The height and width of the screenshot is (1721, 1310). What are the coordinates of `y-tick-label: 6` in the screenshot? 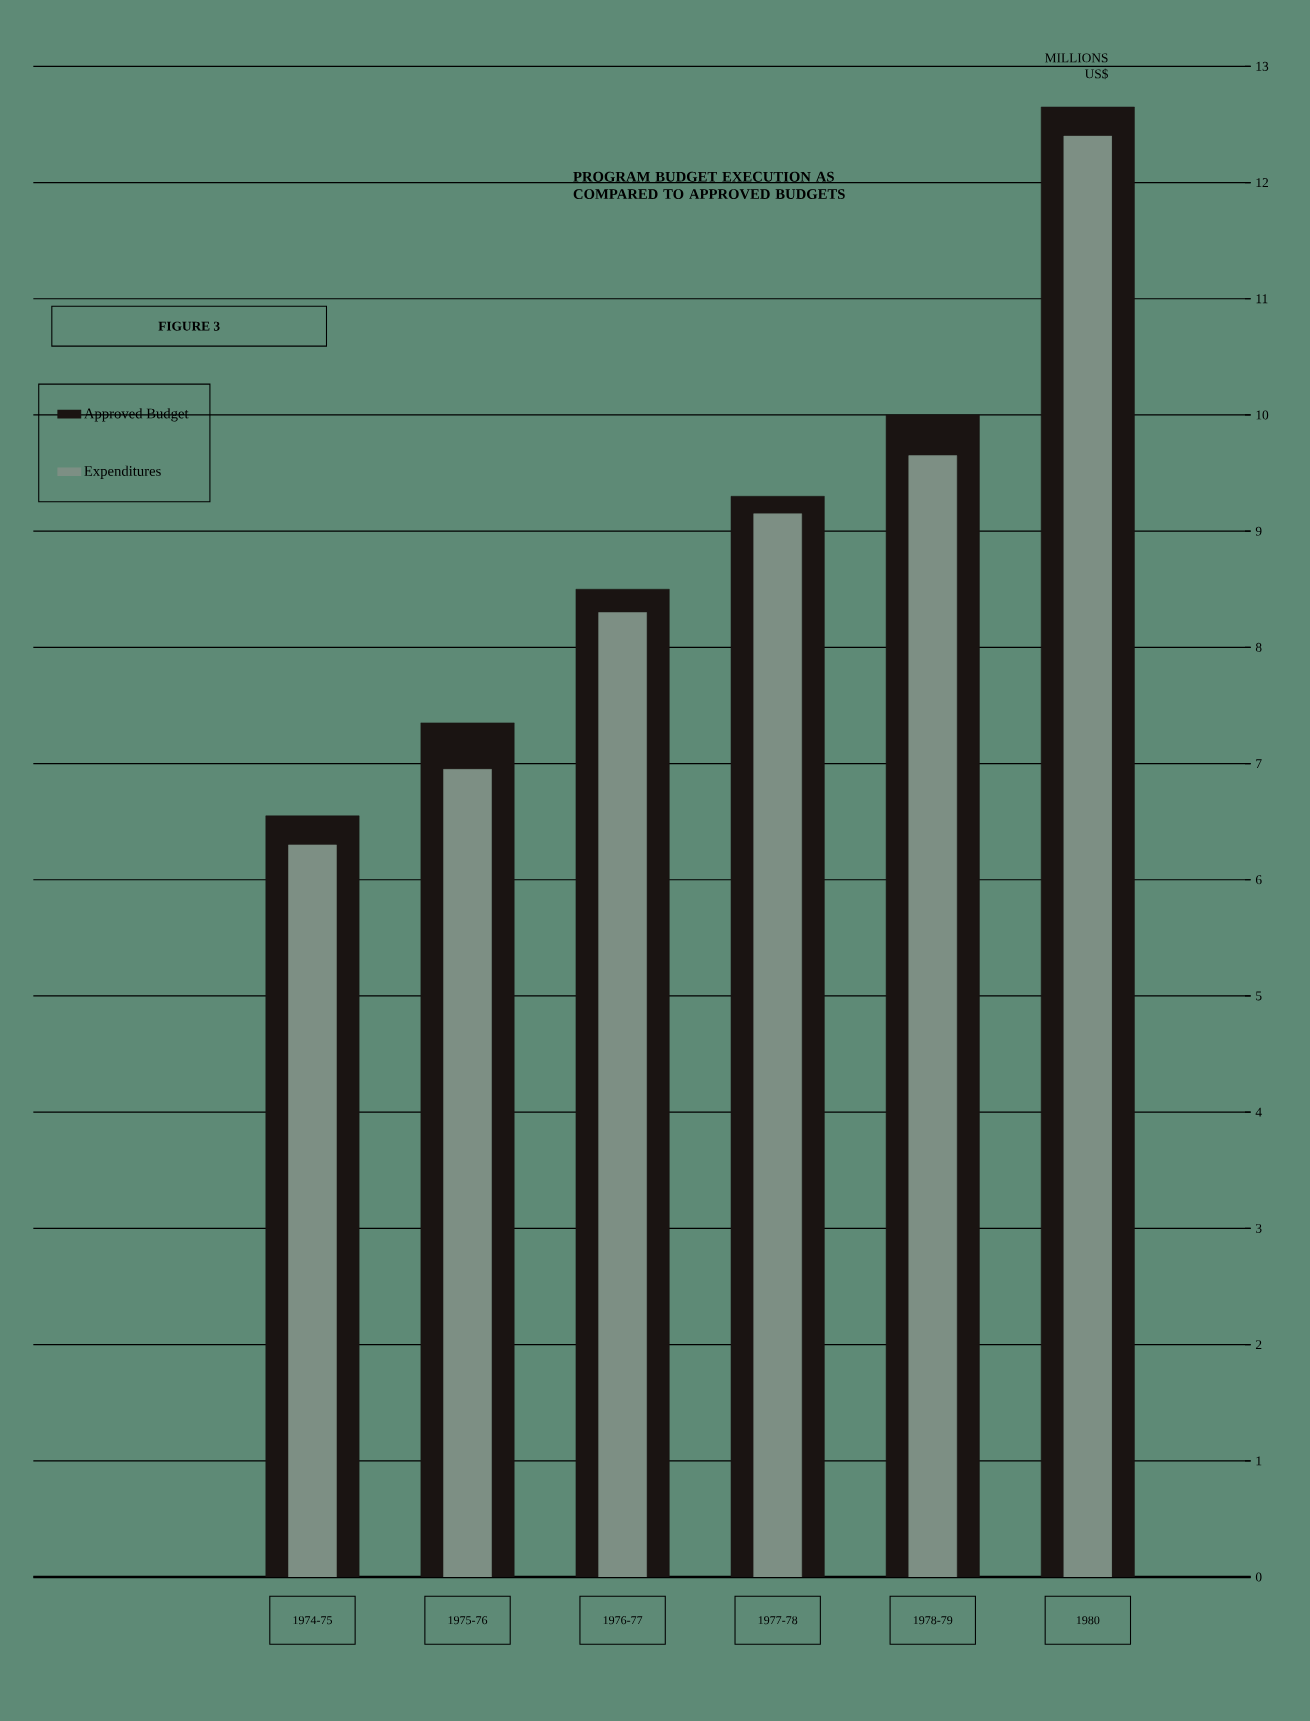 It's located at (1258, 880).